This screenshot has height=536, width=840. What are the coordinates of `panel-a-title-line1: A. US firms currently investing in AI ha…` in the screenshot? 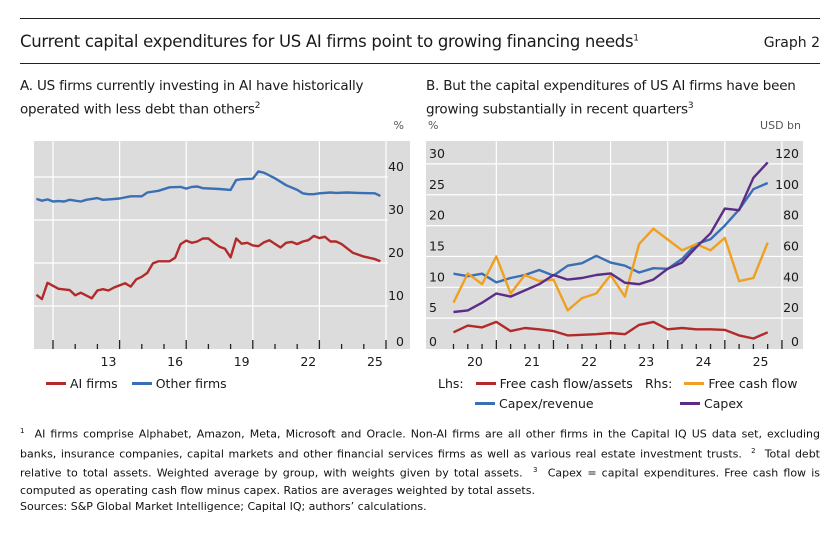 It's located at (192, 86).